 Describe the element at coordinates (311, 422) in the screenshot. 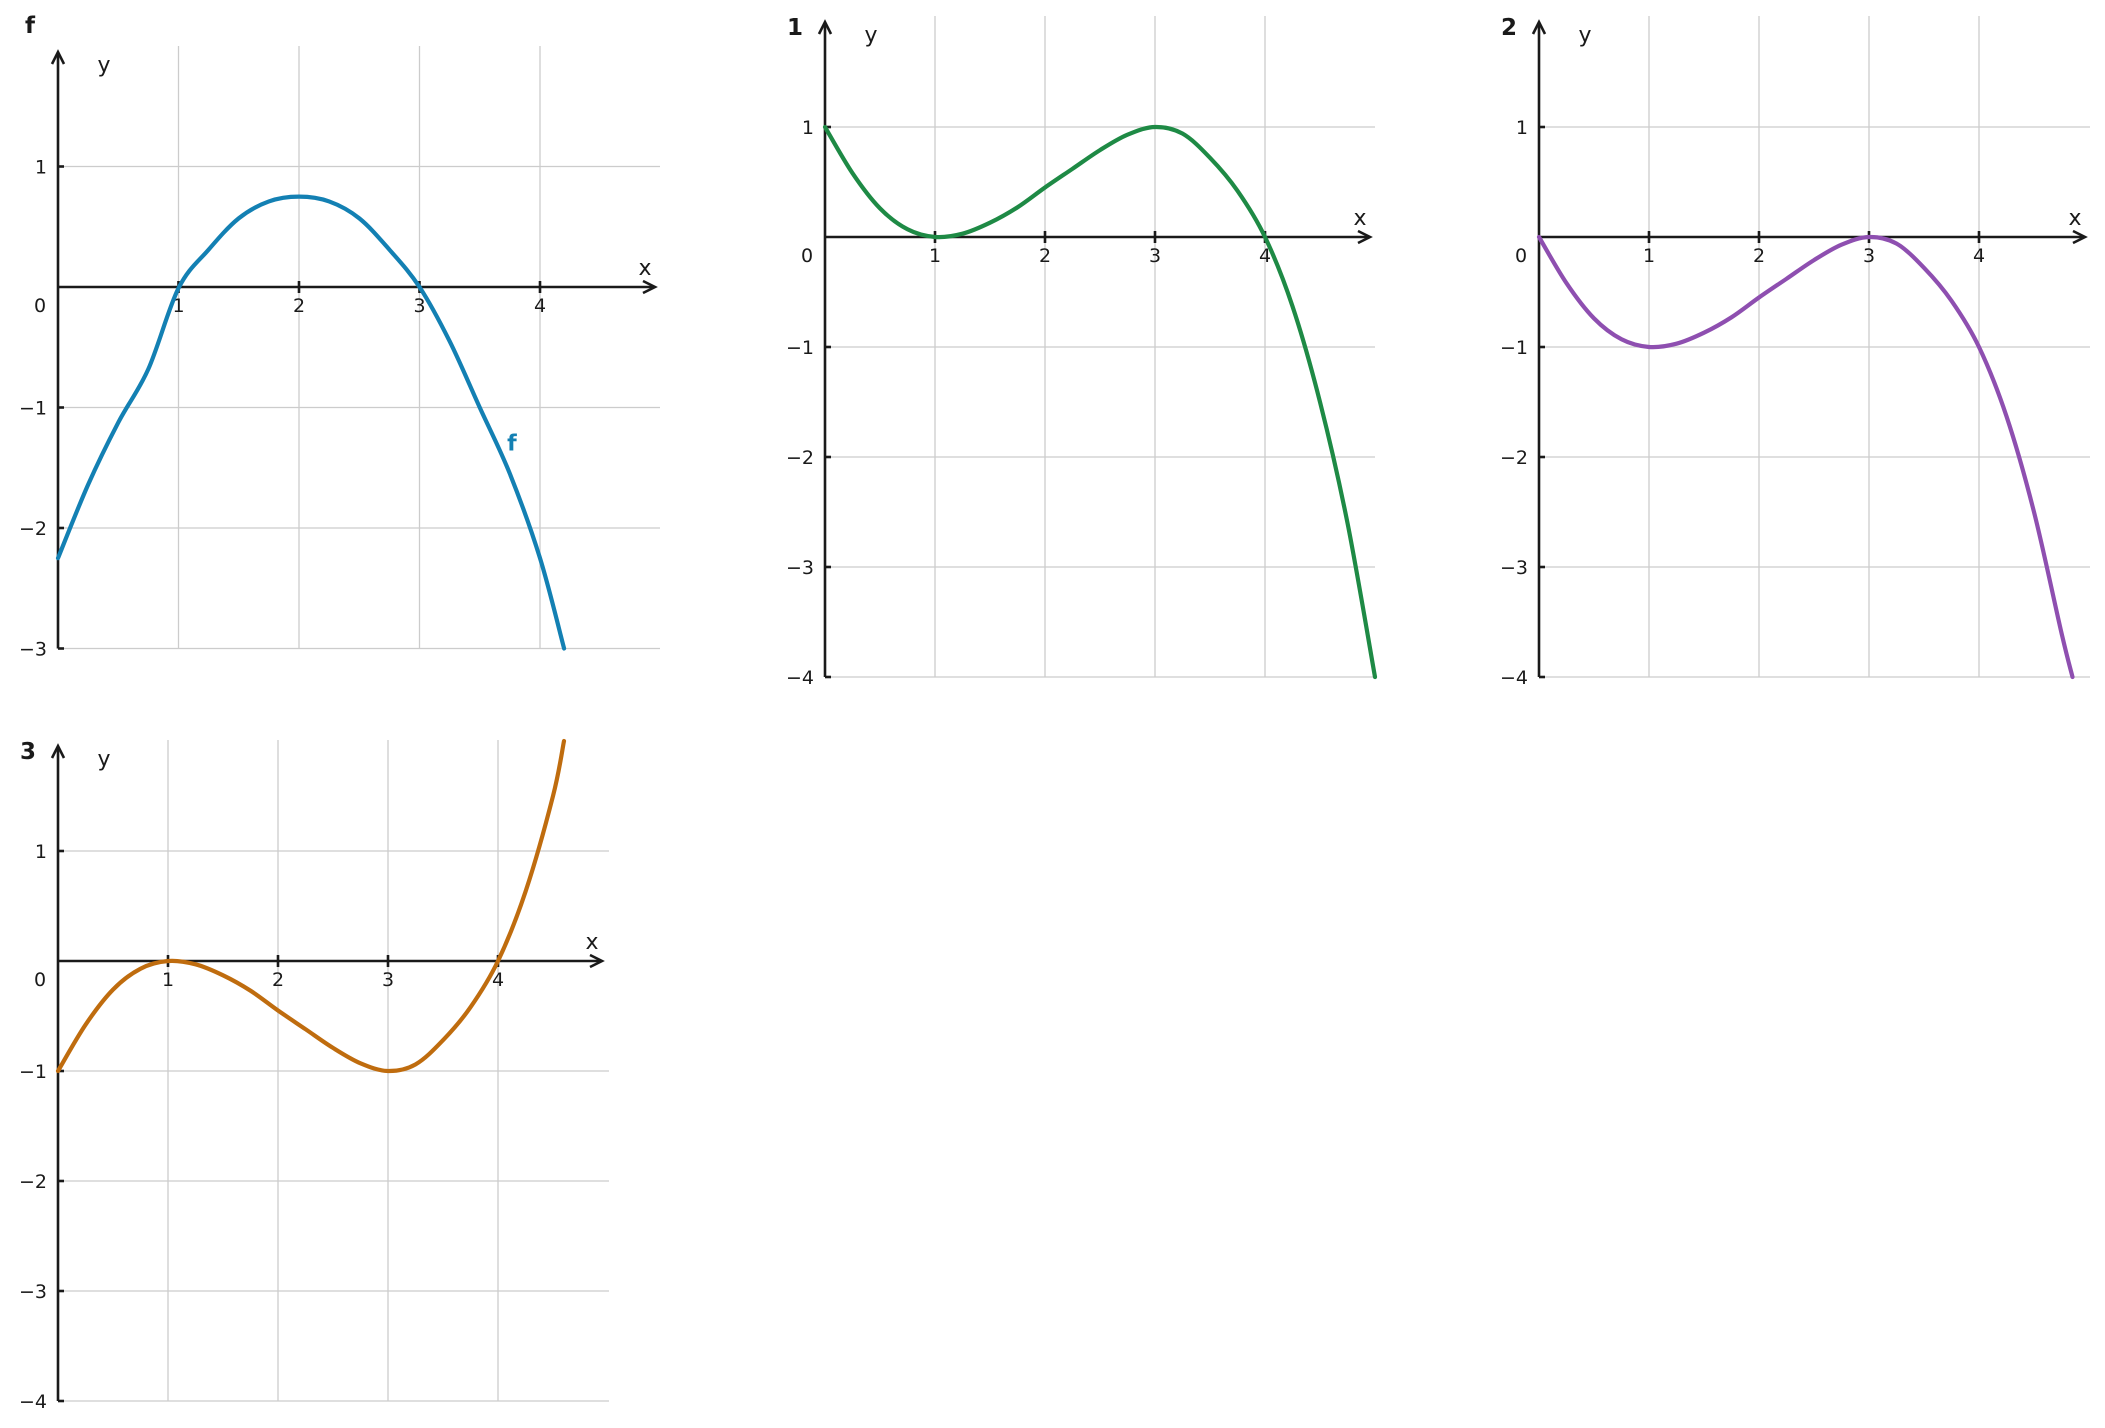

I see `series-line-f` at that location.